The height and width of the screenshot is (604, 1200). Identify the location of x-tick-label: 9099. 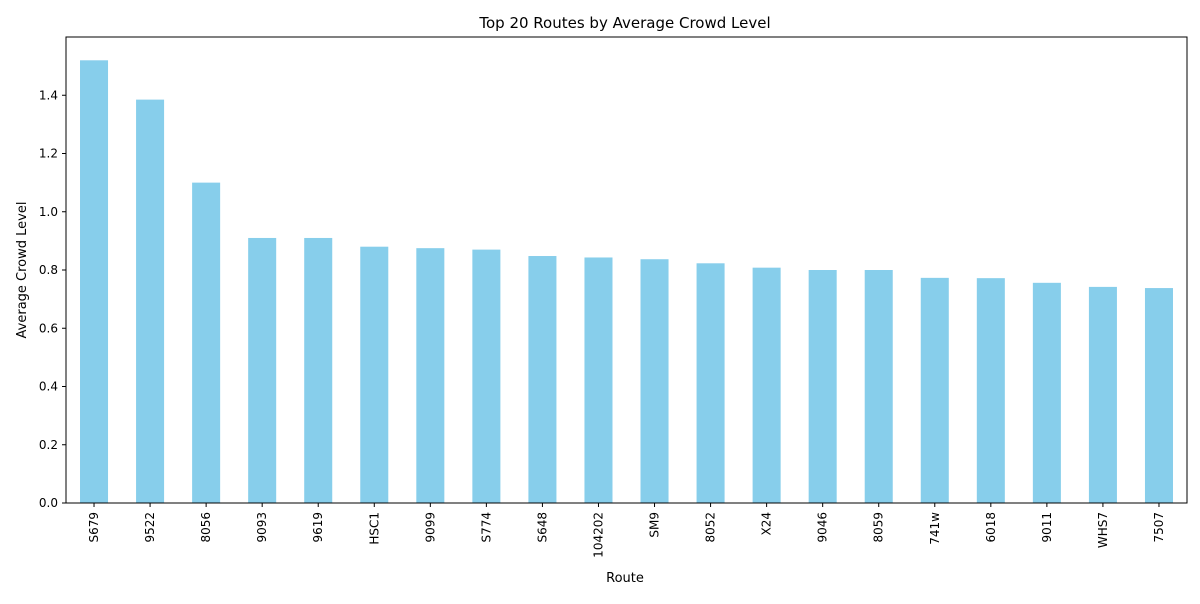
(430, 527).